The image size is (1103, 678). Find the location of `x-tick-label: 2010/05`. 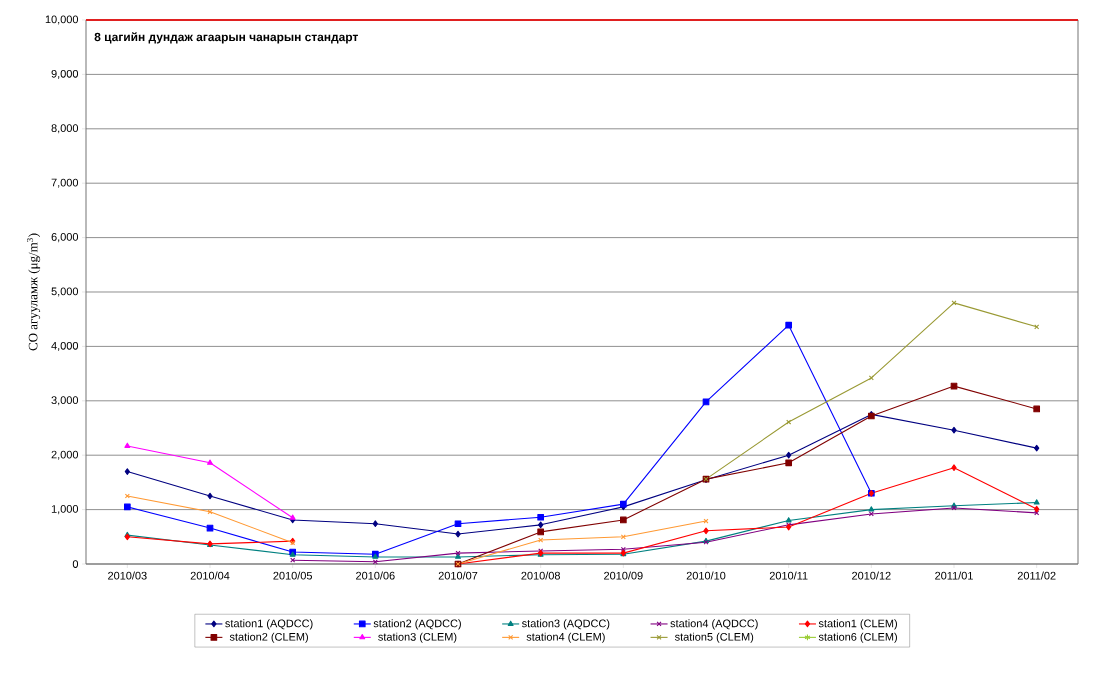

x-tick-label: 2010/05 is located at coordinates (292, 575).